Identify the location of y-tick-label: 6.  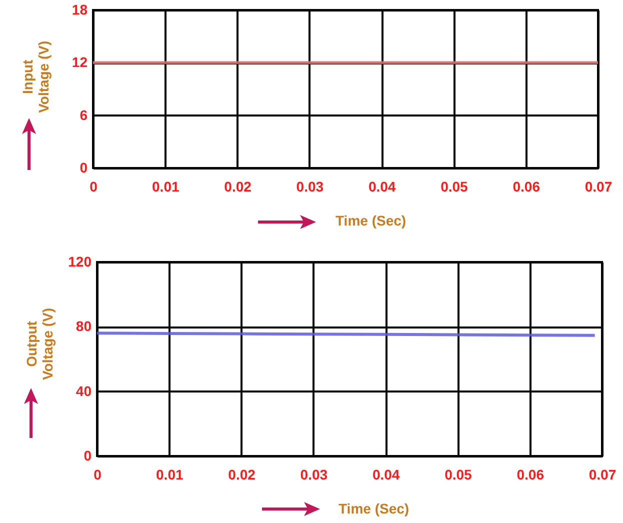
(84, 114).